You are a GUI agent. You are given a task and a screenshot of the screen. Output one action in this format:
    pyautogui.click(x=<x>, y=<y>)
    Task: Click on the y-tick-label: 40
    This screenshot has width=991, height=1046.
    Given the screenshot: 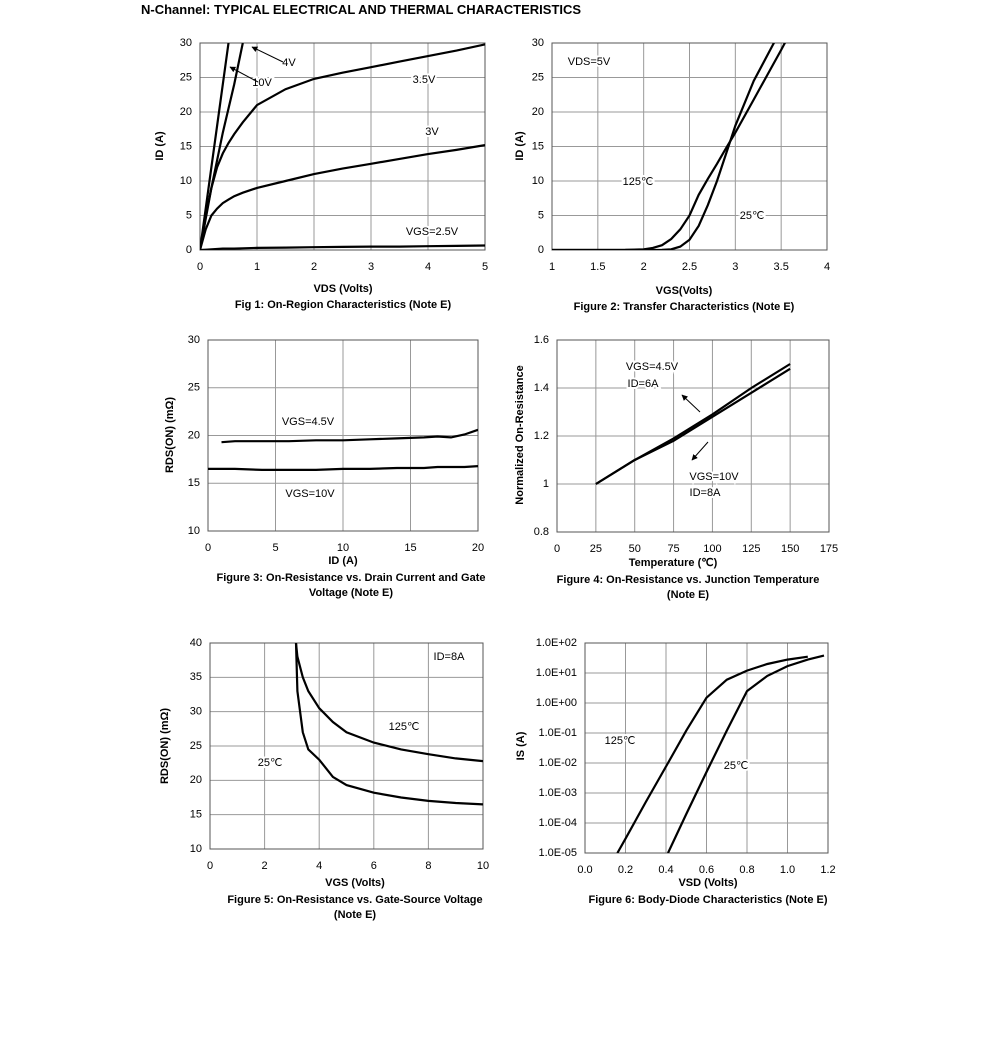 What is the action you would take?
    pyautogui.click(x=196, y=643)
    